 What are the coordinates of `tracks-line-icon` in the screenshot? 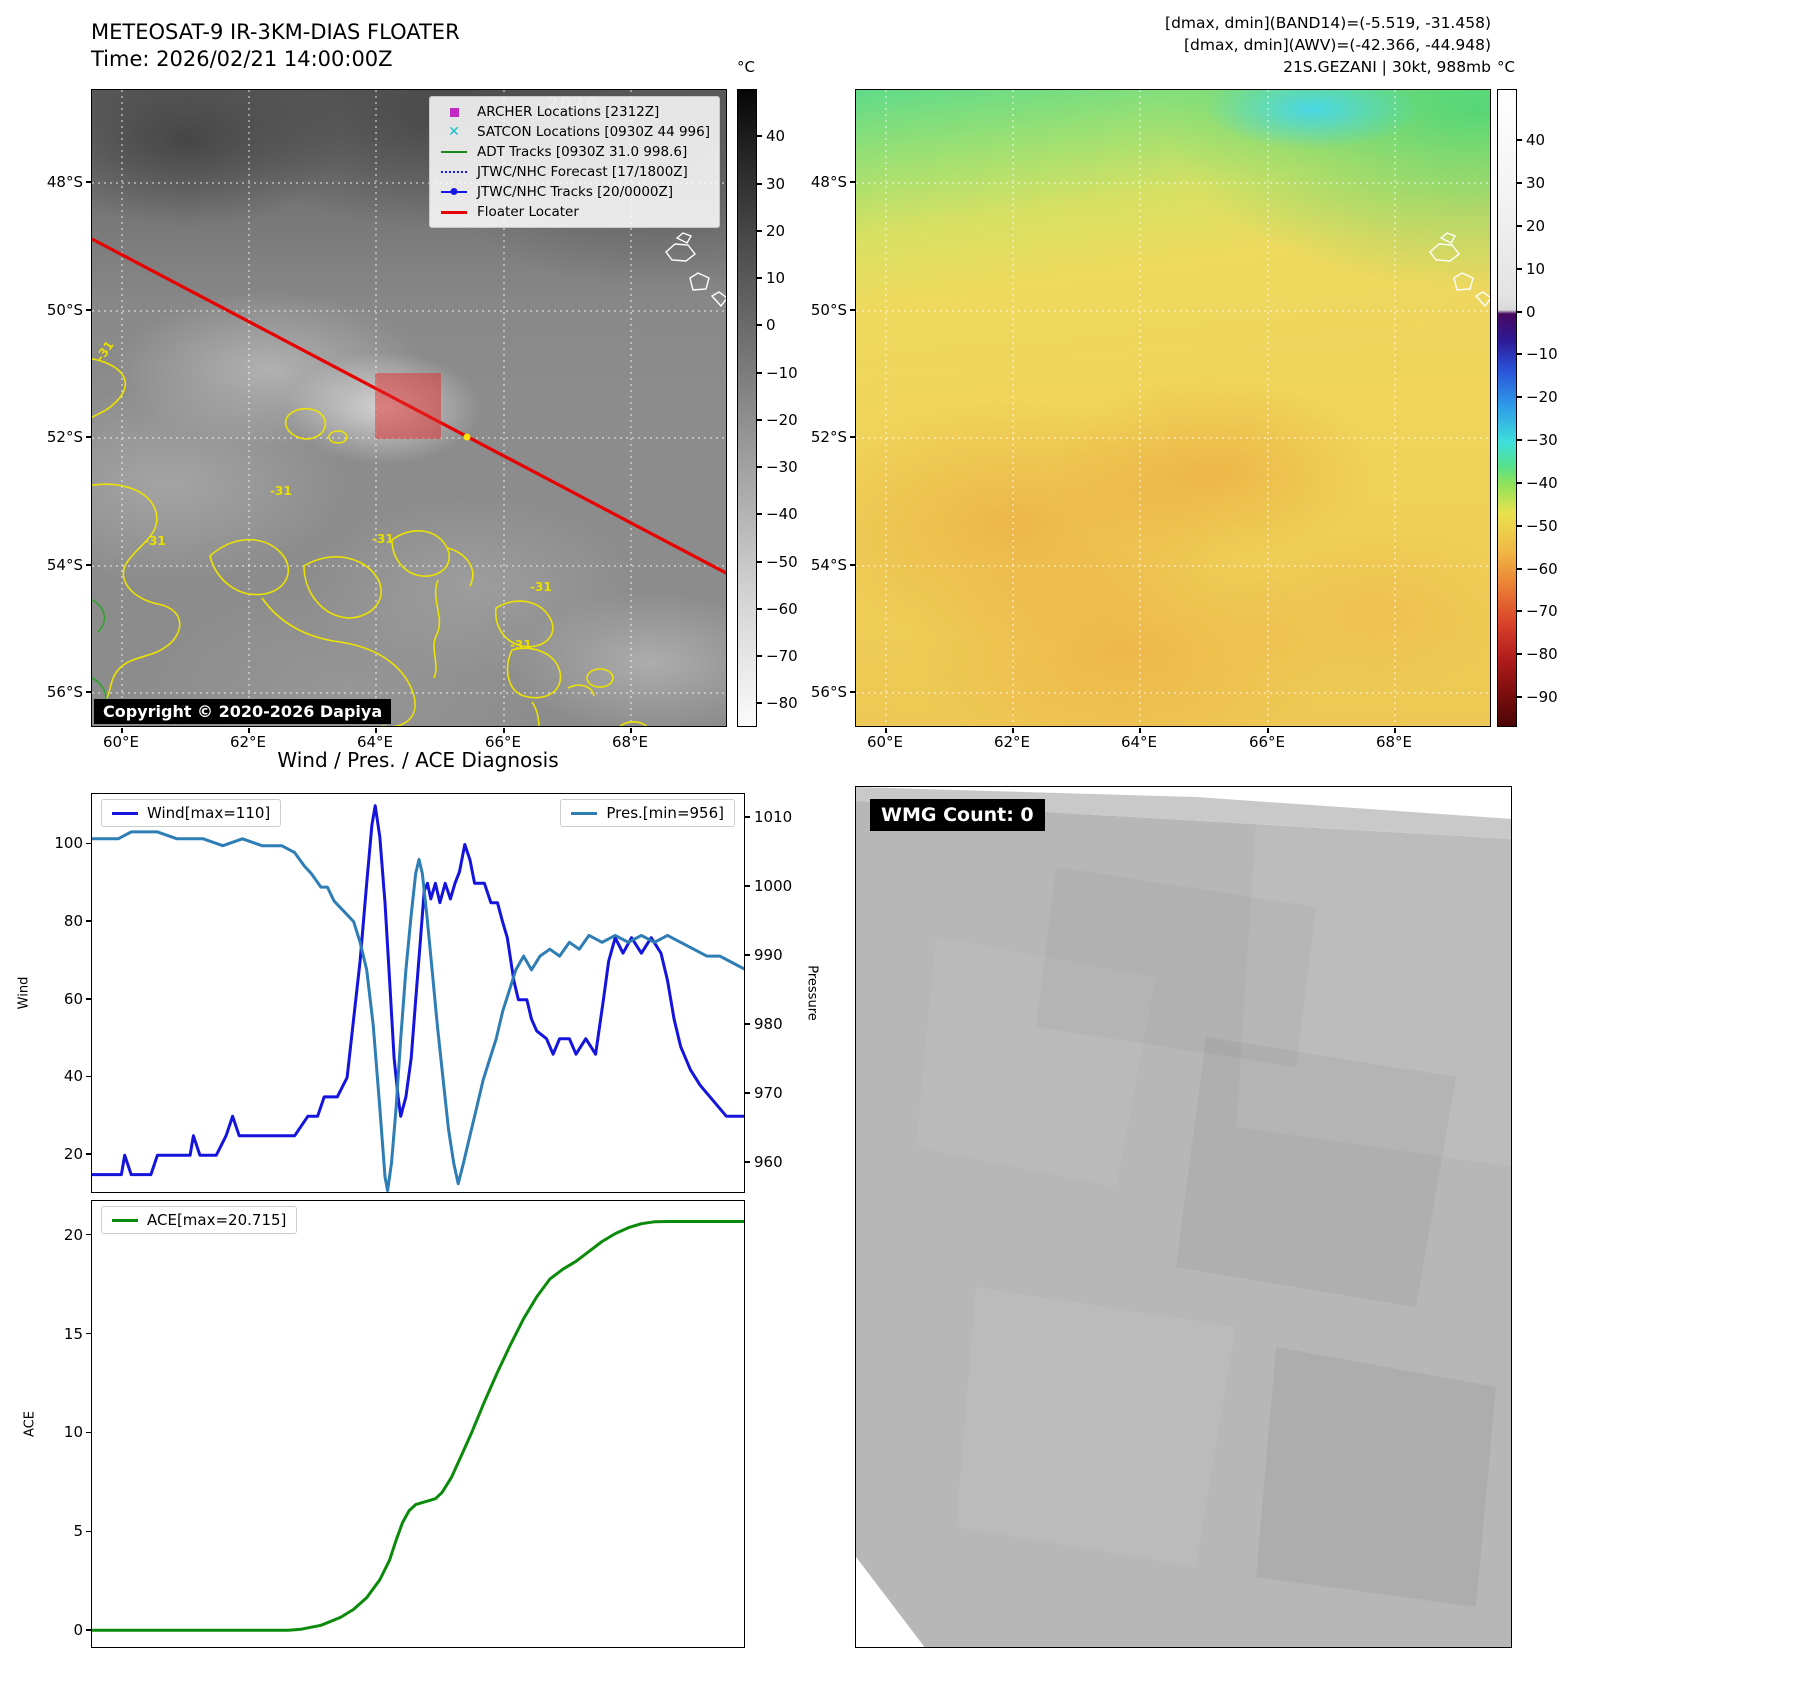 It's located at (454, 191).